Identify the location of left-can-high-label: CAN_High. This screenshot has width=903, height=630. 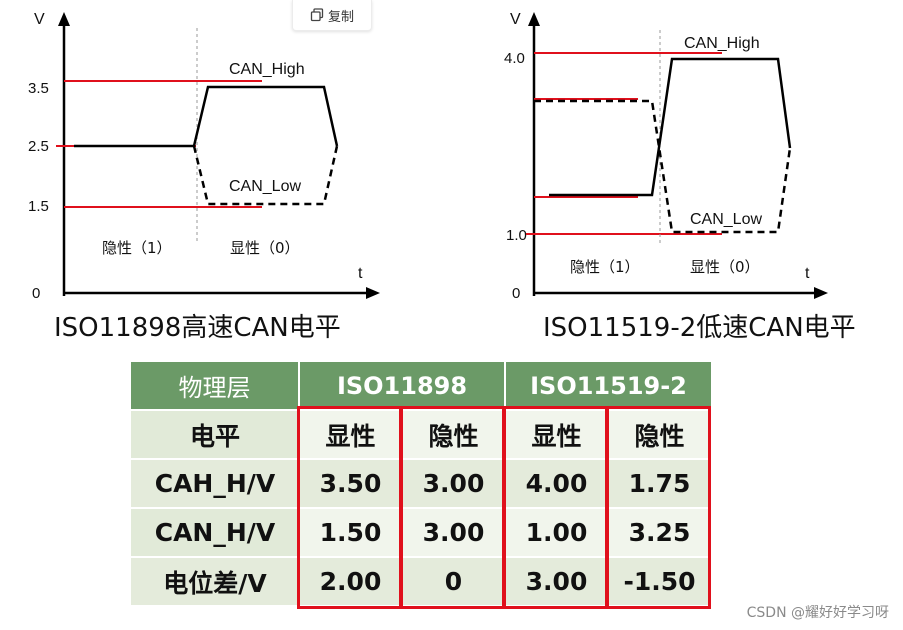
(267, 69).